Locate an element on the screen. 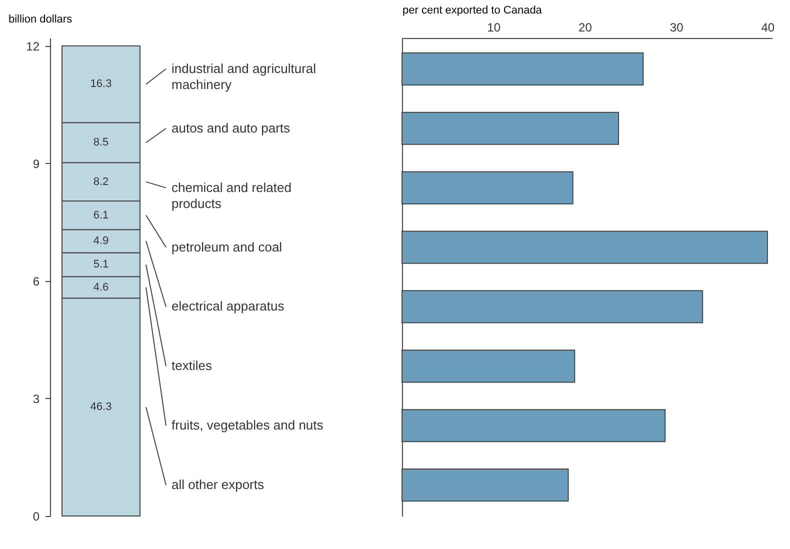  annotation: 46.3 is located at coordinates (101, 407).